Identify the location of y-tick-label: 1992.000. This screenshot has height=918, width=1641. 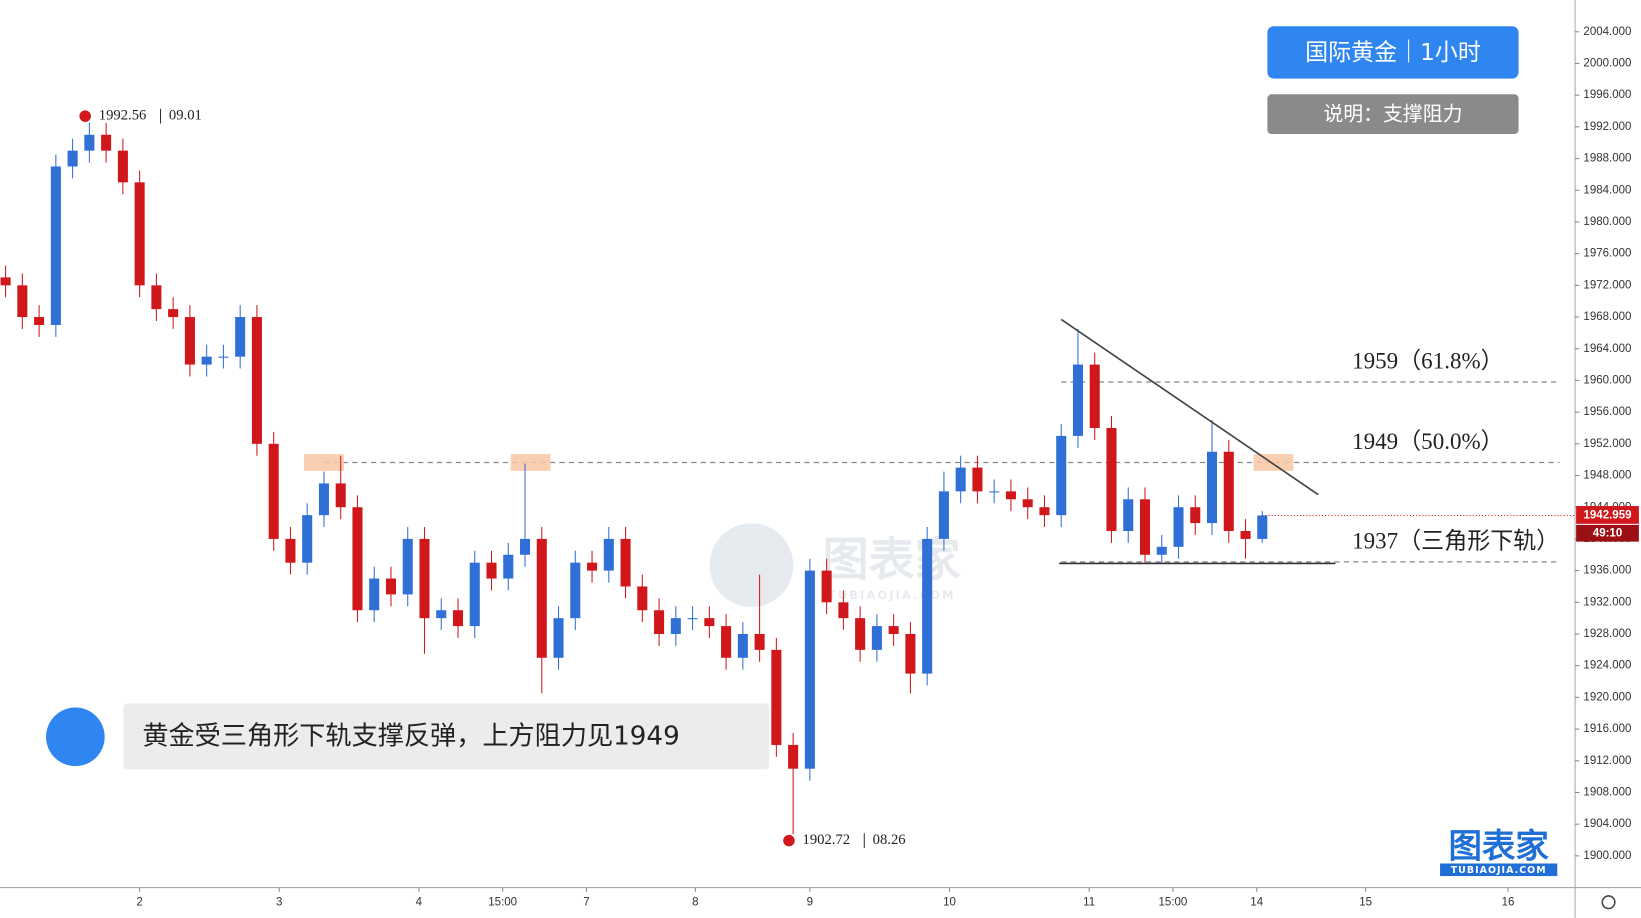
(1607, 127).